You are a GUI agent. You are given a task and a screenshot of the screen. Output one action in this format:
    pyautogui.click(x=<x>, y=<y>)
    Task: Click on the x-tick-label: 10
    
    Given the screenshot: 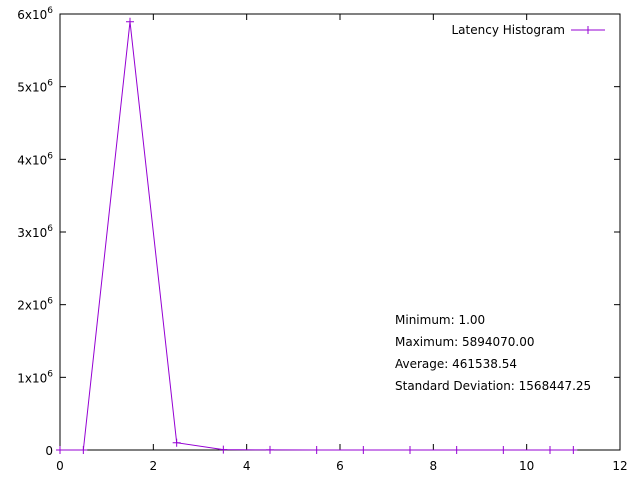 What is the action you would take?
    pyautogui.click(x=526, y=466)
    